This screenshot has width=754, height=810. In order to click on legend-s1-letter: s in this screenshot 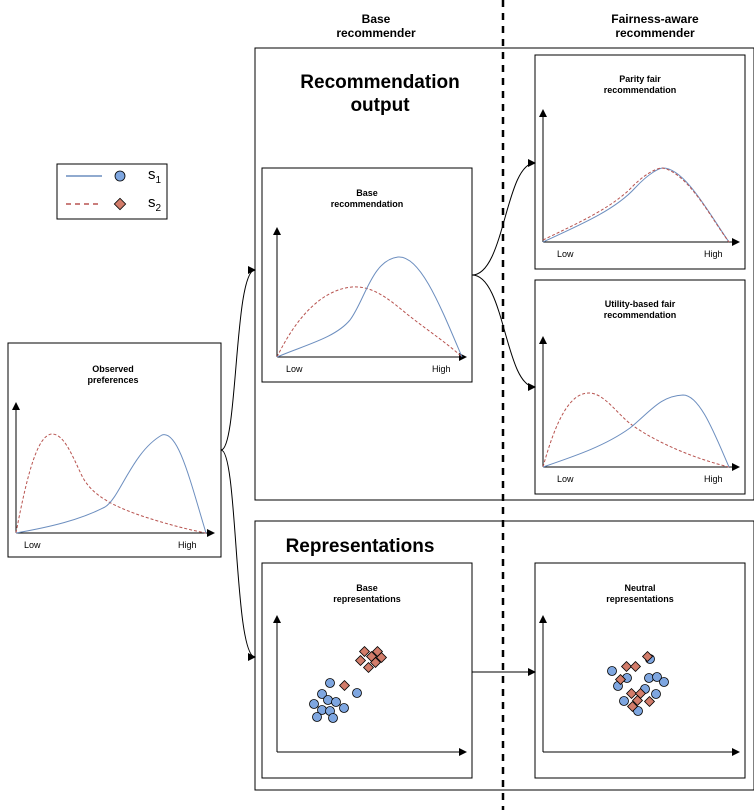, I will do `click(152, 174)`.